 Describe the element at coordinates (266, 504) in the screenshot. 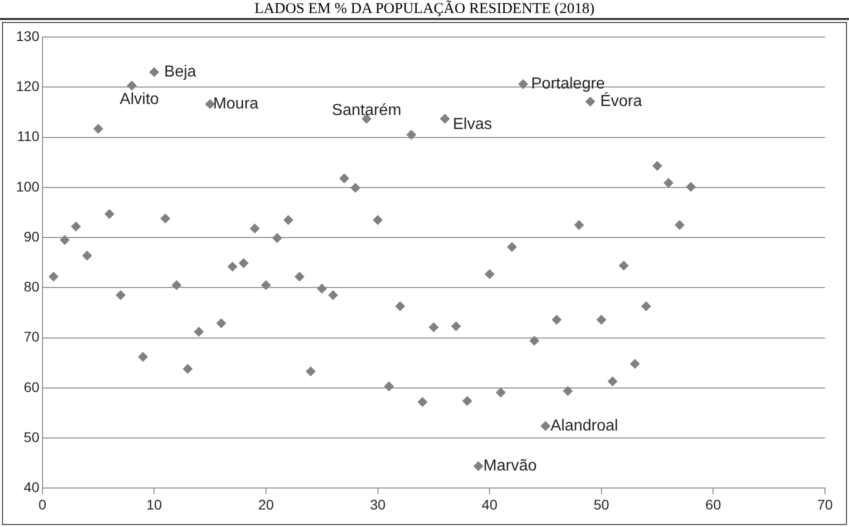

I see `x-tick-label: 20` at that location.